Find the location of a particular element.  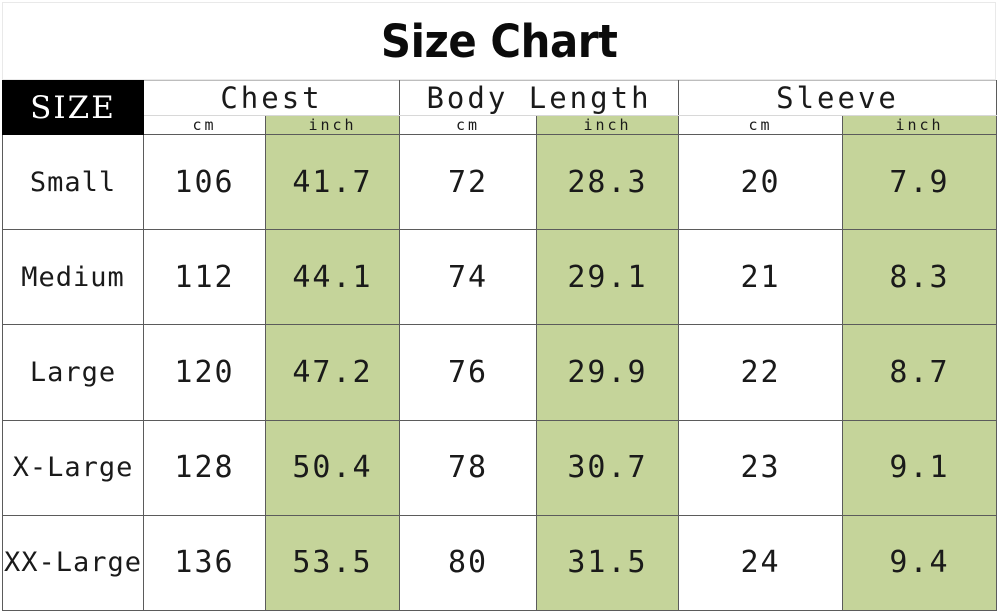

cell-chest-cm: 112 is located at coordinates (204, 277).